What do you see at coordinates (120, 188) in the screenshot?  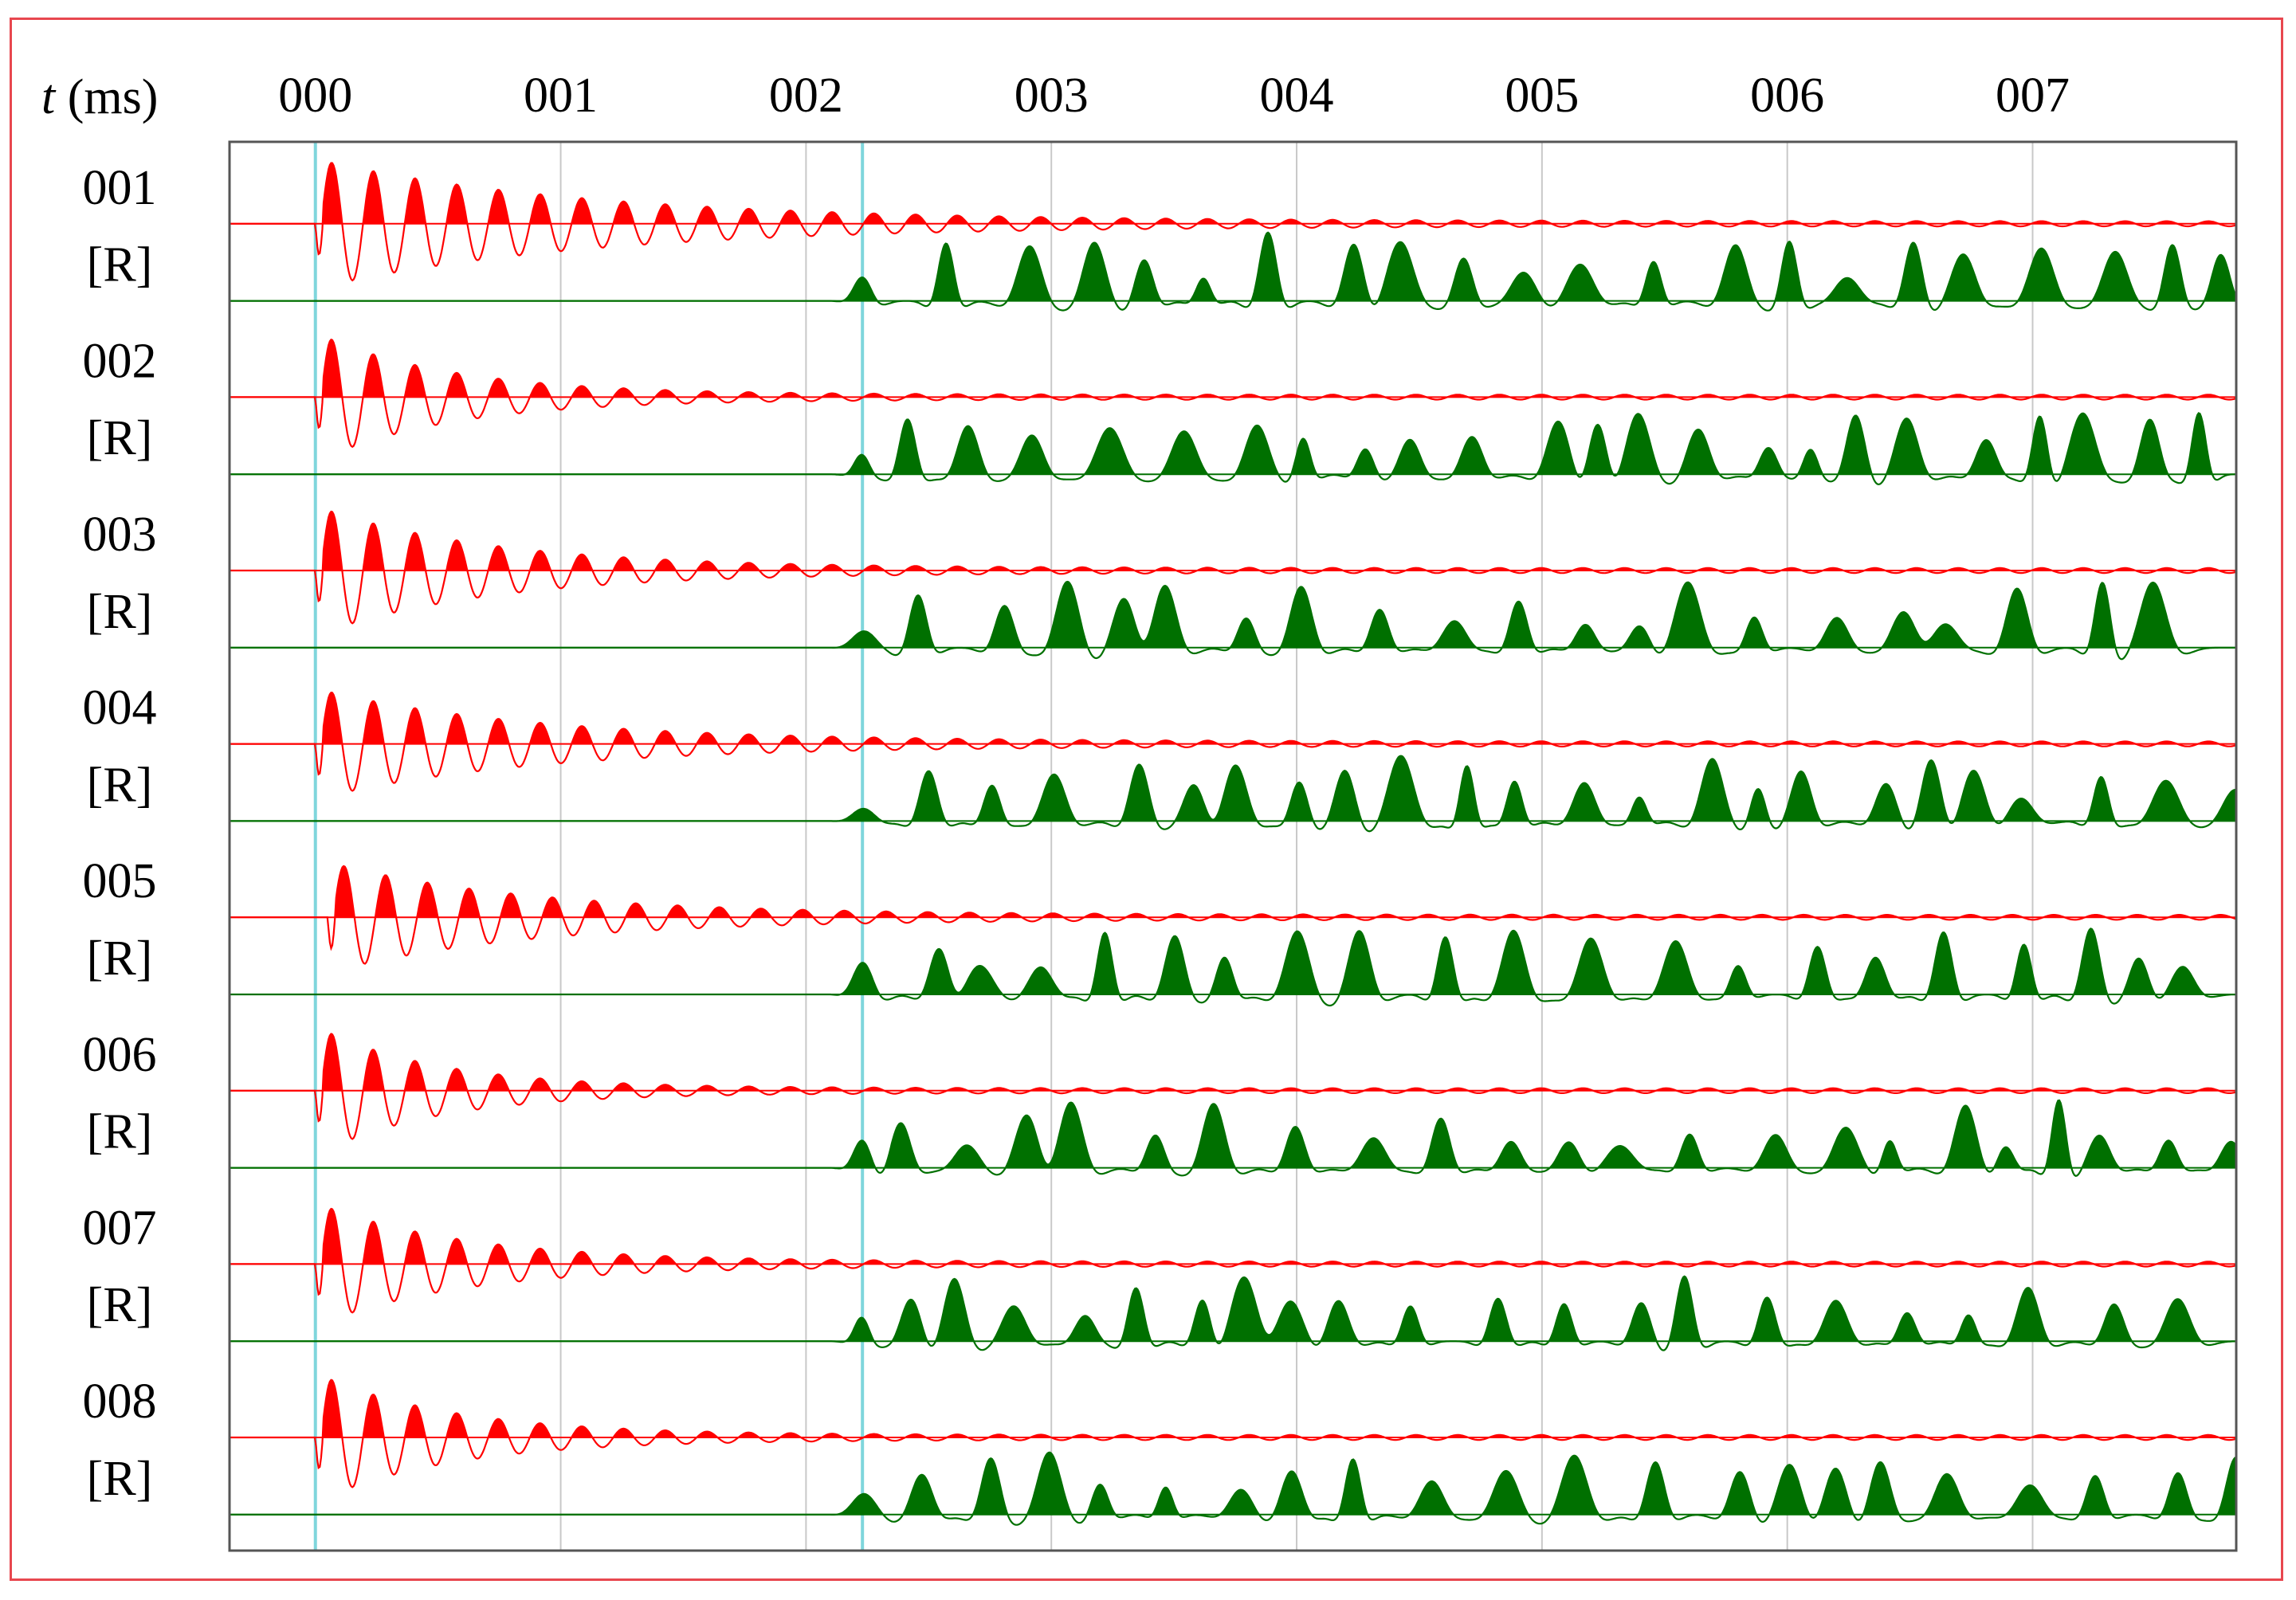 I see `trace-label-1: 001` at bounding box center [120, 188].